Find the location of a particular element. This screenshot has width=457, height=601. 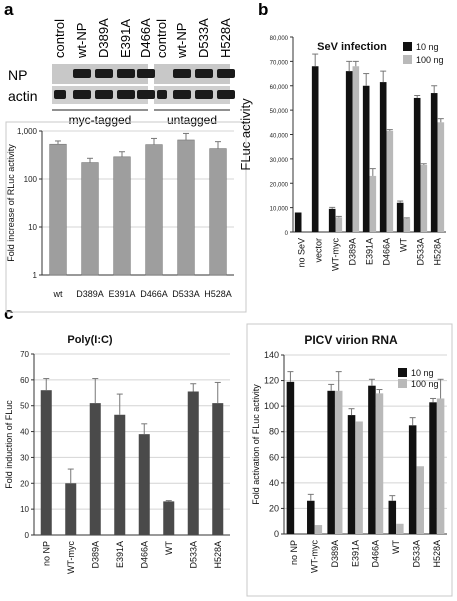

y-tick-label: 60,000 is located at coordinates (279, 88).